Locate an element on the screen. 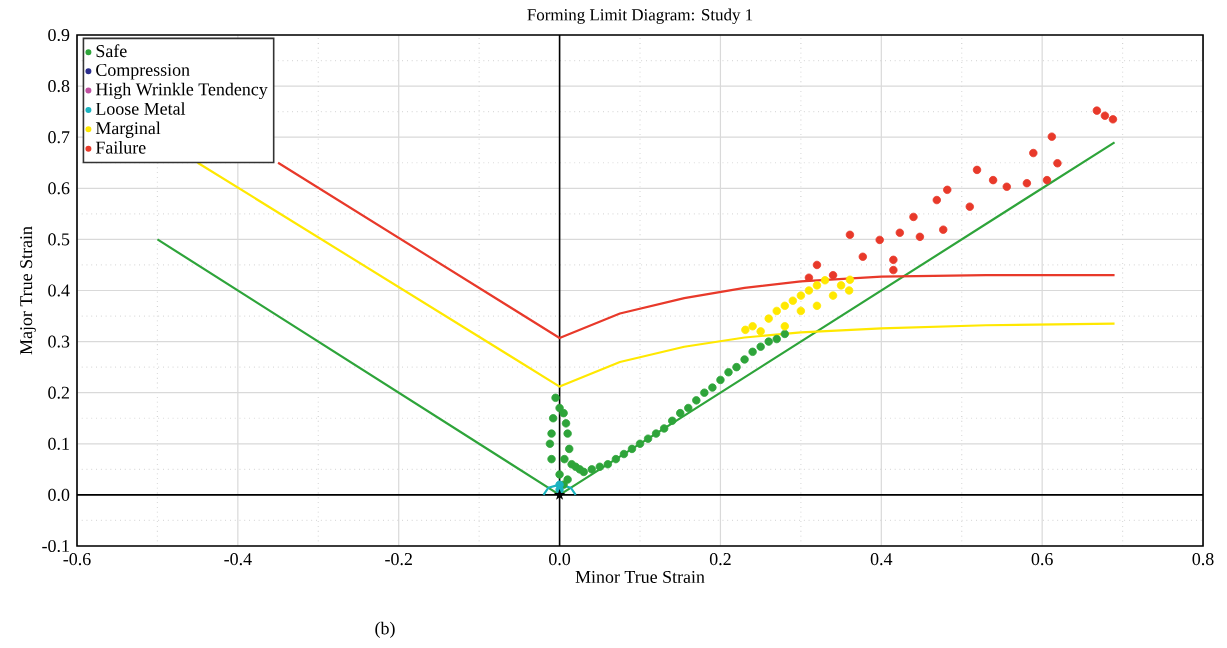 This screenshot has height=648, width=1227. legend-label: Failure is located at coordinates (120, 147).